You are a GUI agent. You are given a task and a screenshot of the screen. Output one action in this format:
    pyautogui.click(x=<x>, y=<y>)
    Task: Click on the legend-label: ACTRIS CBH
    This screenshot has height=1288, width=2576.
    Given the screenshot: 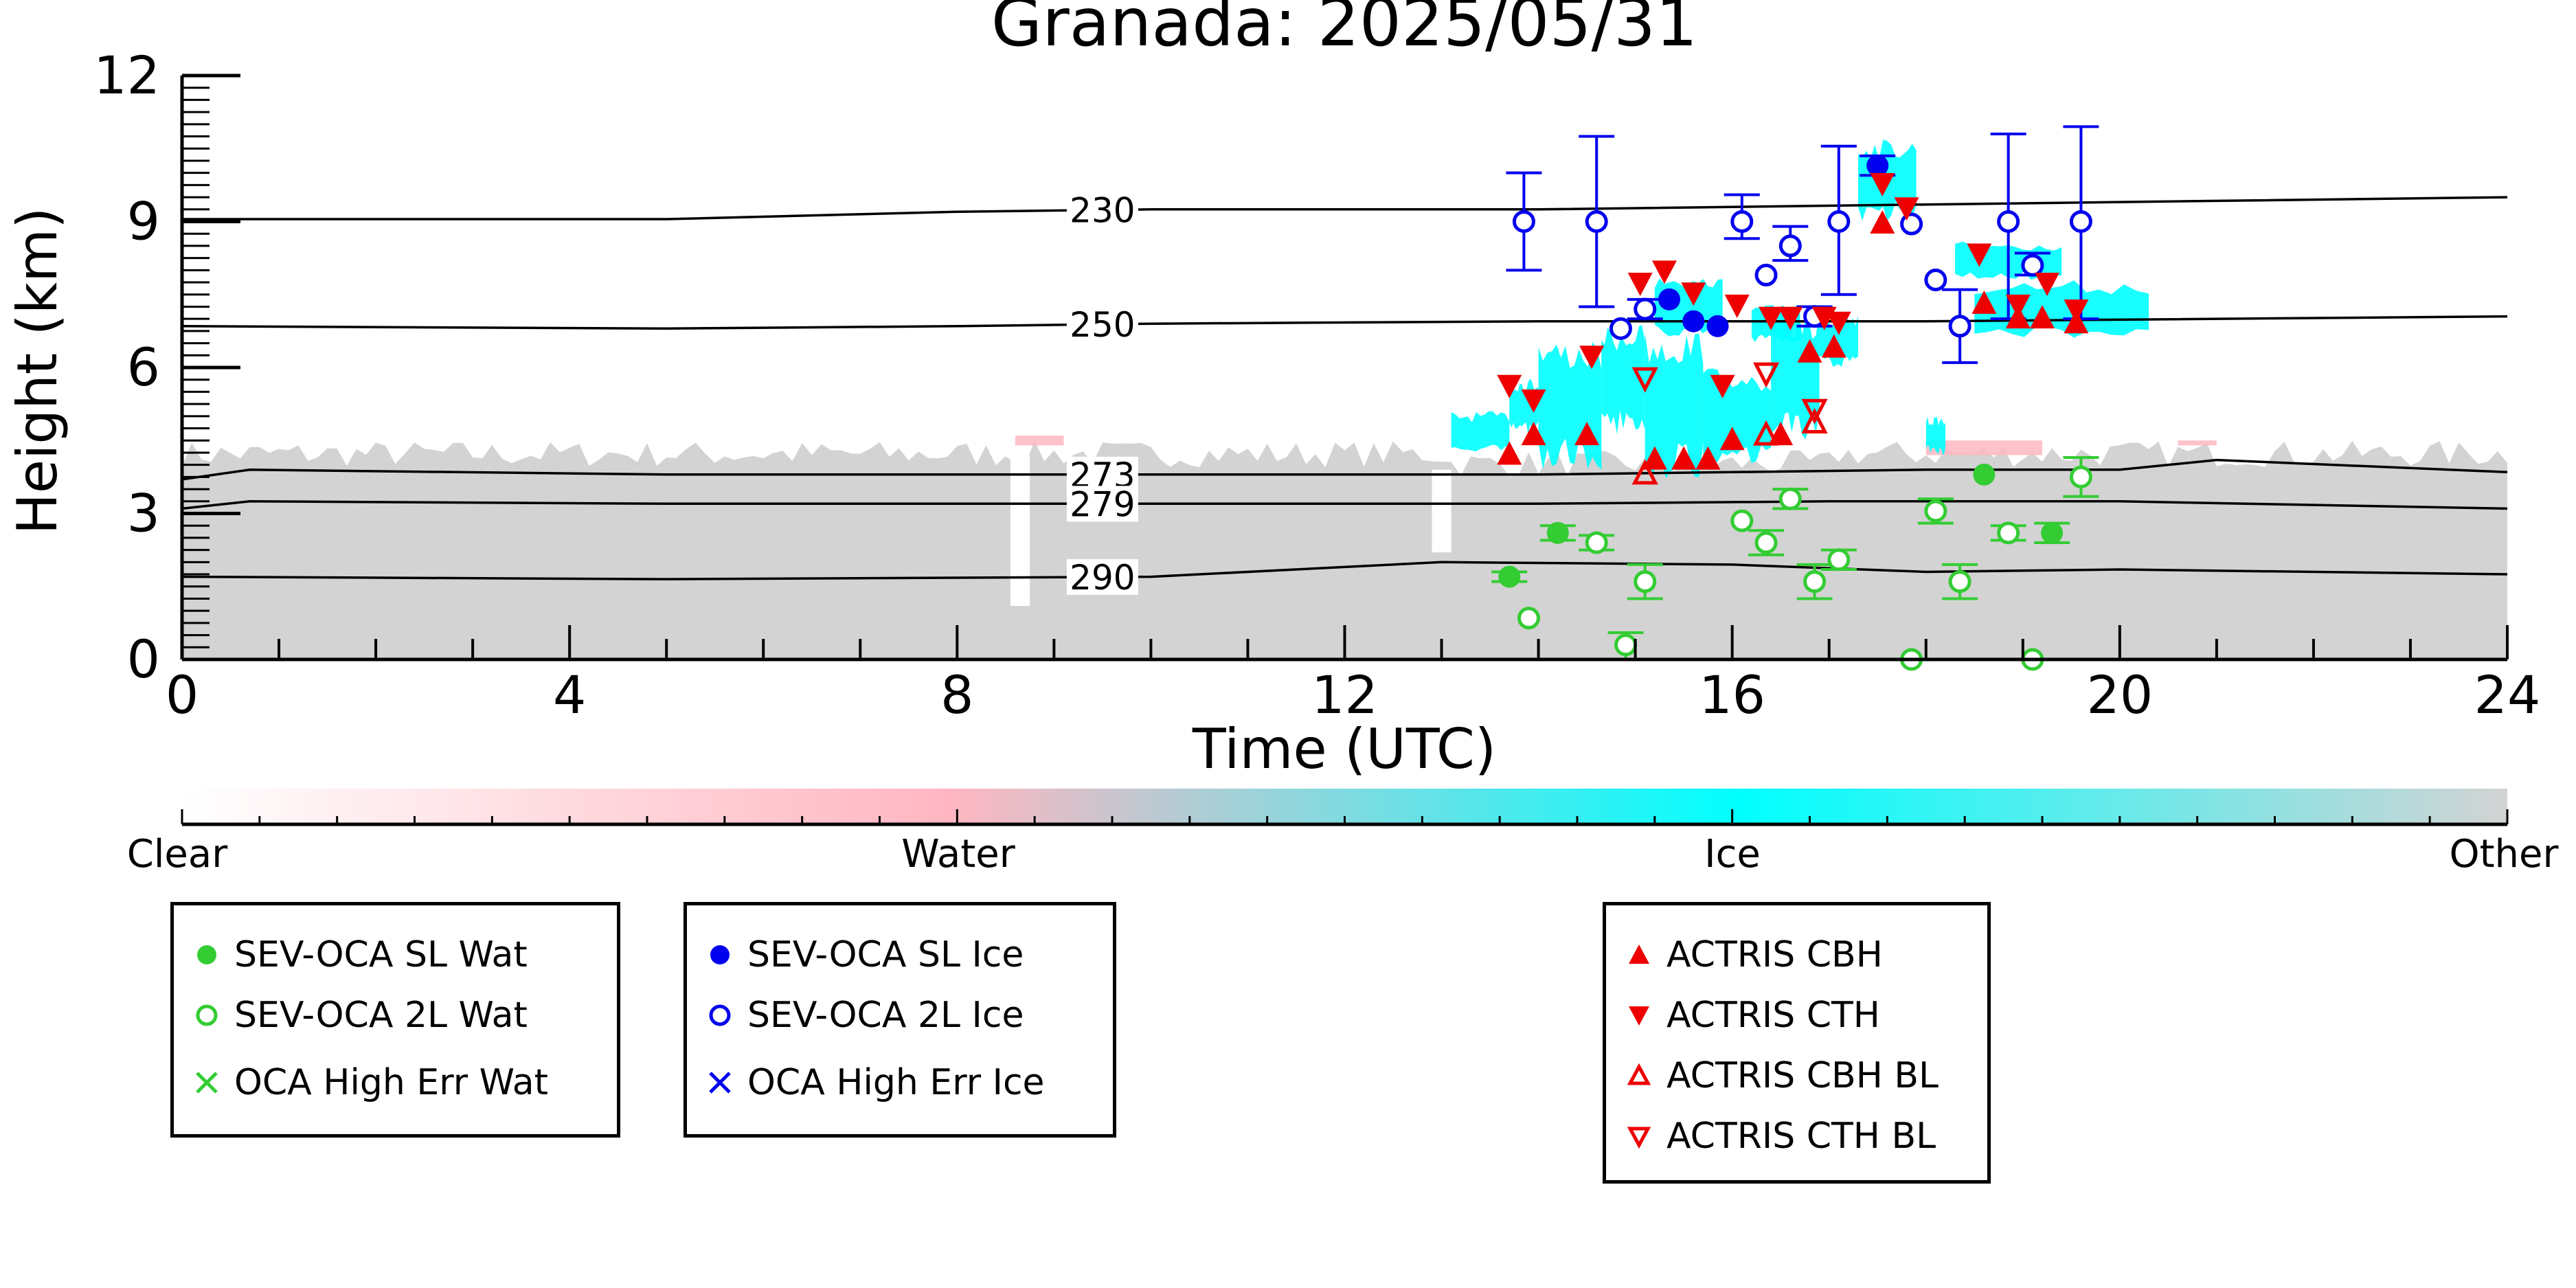 What is the action you would take?
    pyautogui.click(x=1775, y=954)
    